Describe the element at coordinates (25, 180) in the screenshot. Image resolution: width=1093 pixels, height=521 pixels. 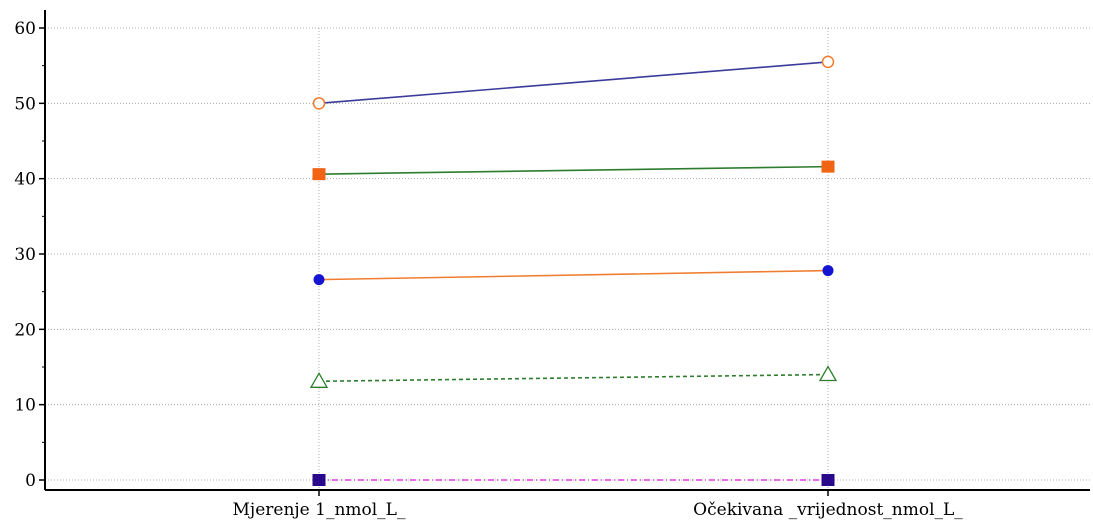
I see `y-tick-label: 40` at that location.